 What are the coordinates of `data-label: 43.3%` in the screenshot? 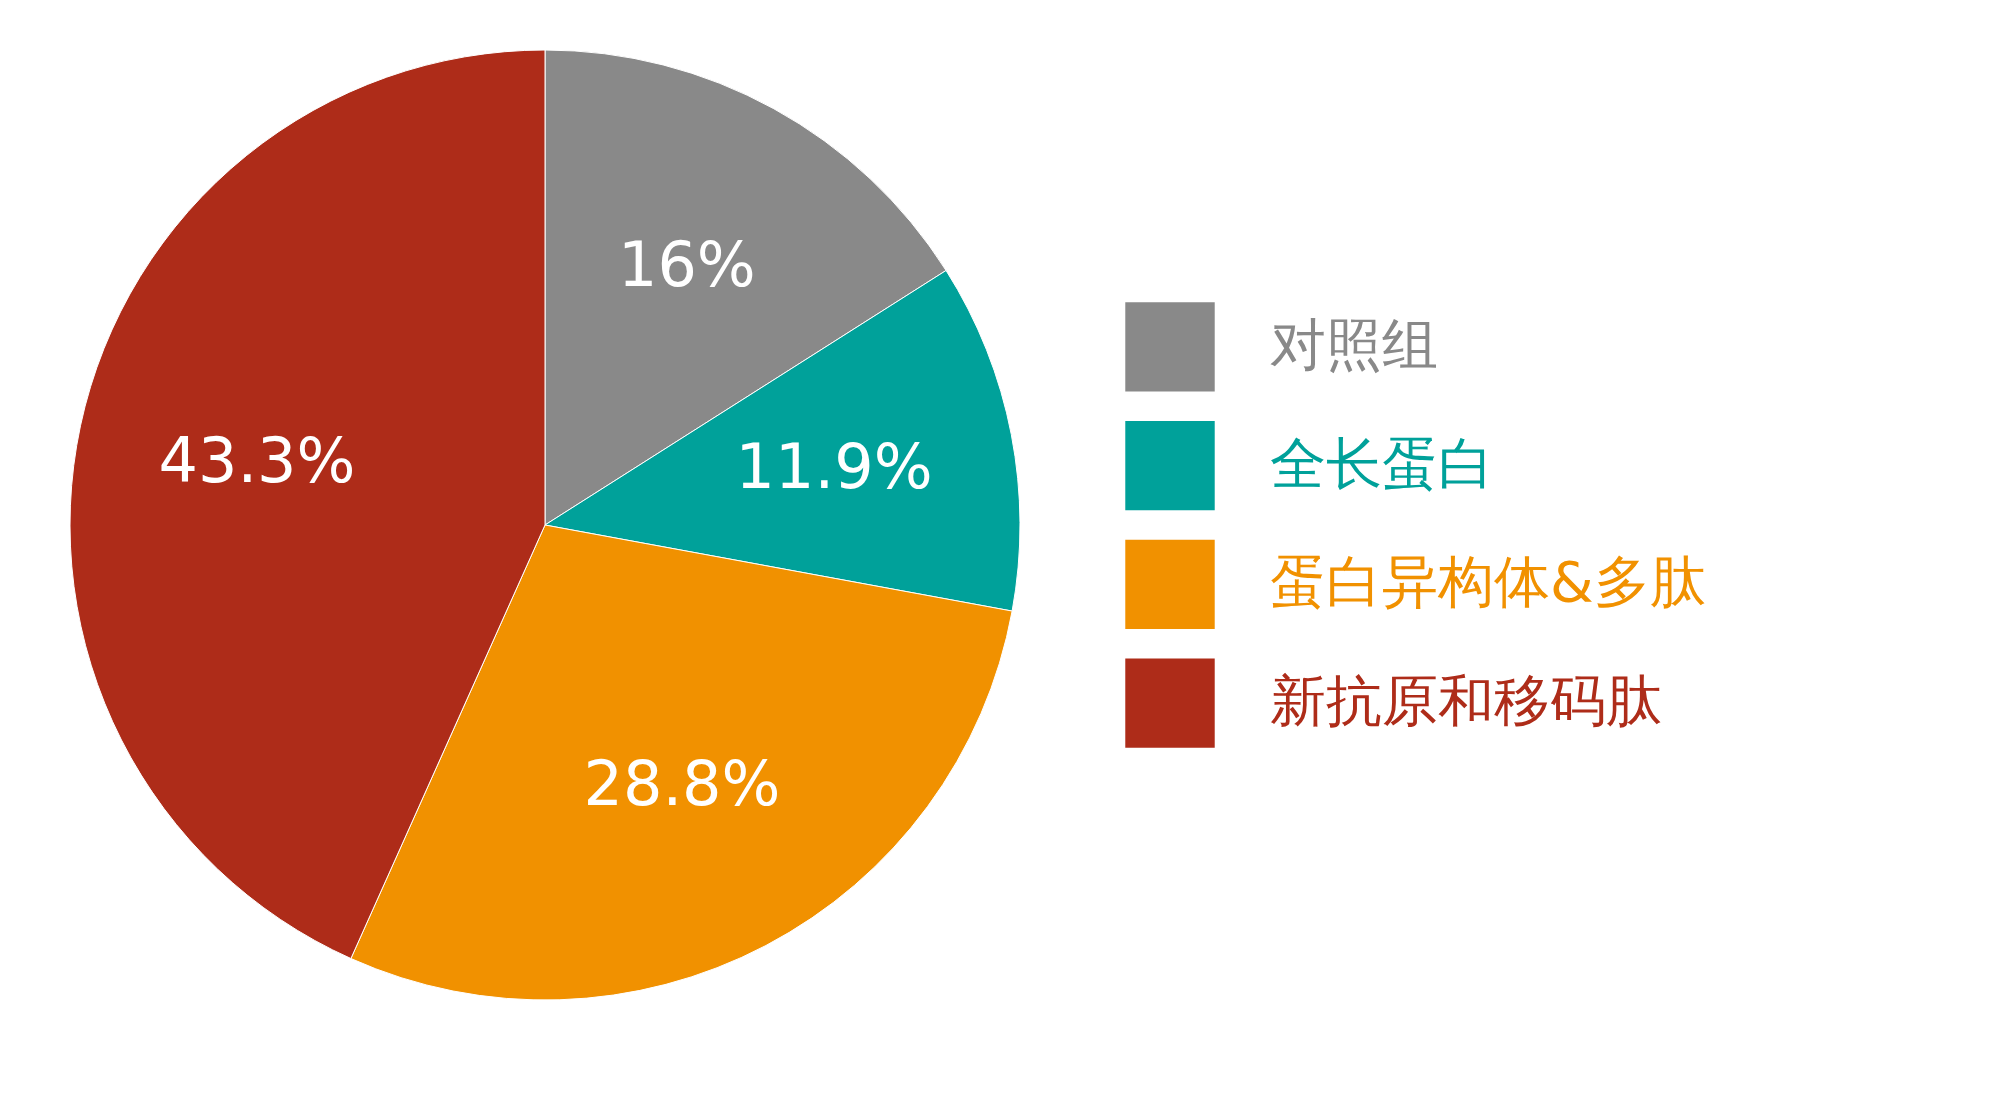 It's located at (257, 461).